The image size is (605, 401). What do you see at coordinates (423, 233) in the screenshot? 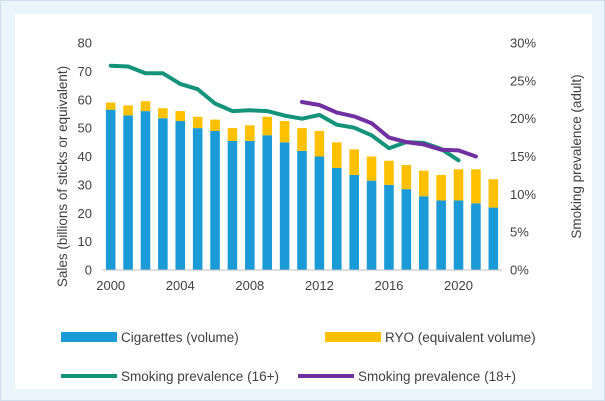
I see `bar-cigarettes-2018` at bounding box center [423, 233].